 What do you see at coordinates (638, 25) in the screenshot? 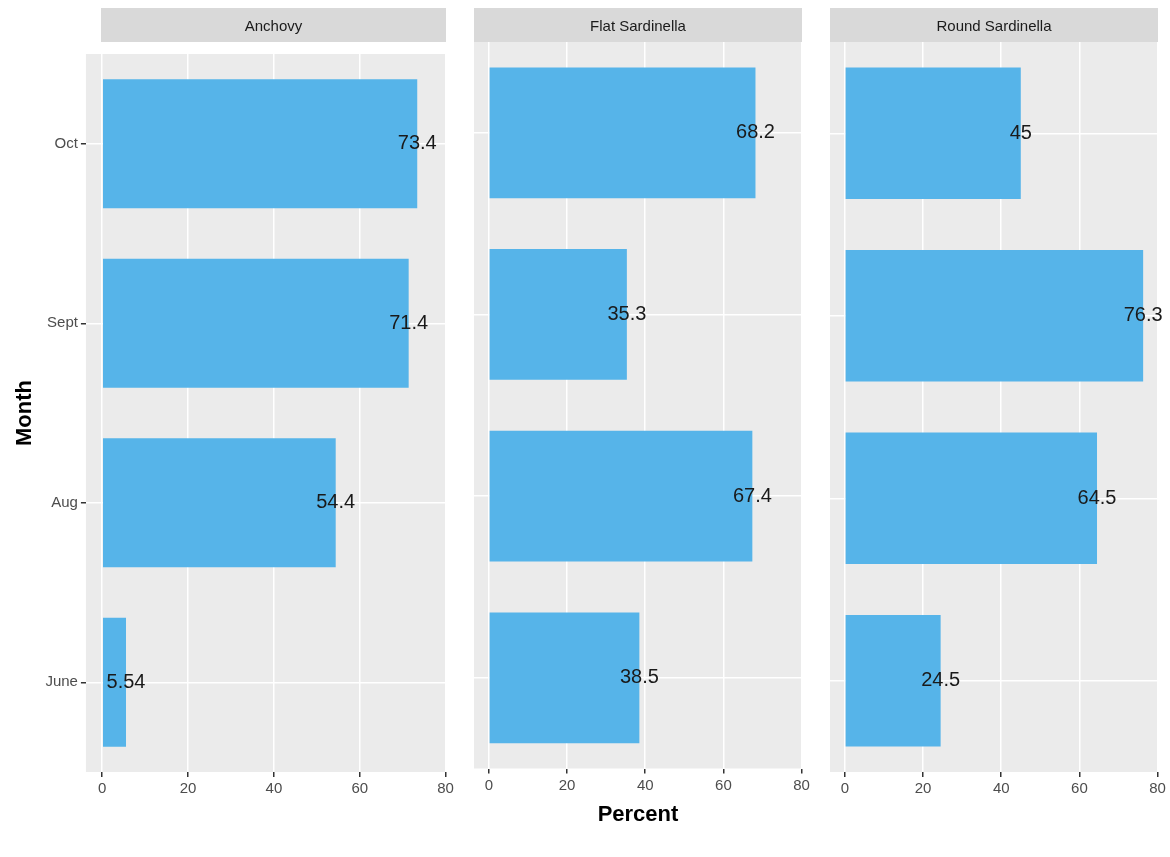
I see `chart-title: Flat Sardinella` at bounding box center [638, 25].